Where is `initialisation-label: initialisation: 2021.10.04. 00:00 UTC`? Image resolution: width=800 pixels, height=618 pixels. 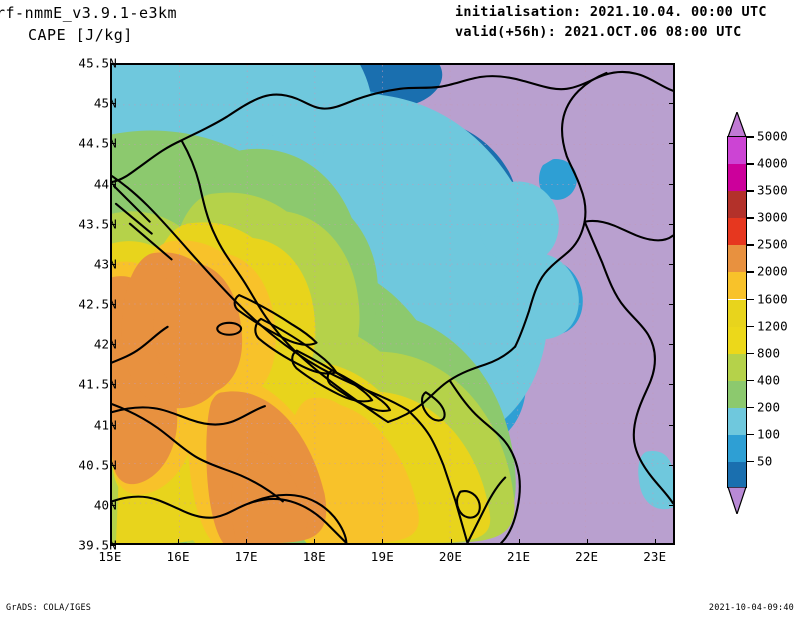 initialisation-label: initialisation: 2021.10.04. 00:00 UTC is located at coordinates (611, 12).